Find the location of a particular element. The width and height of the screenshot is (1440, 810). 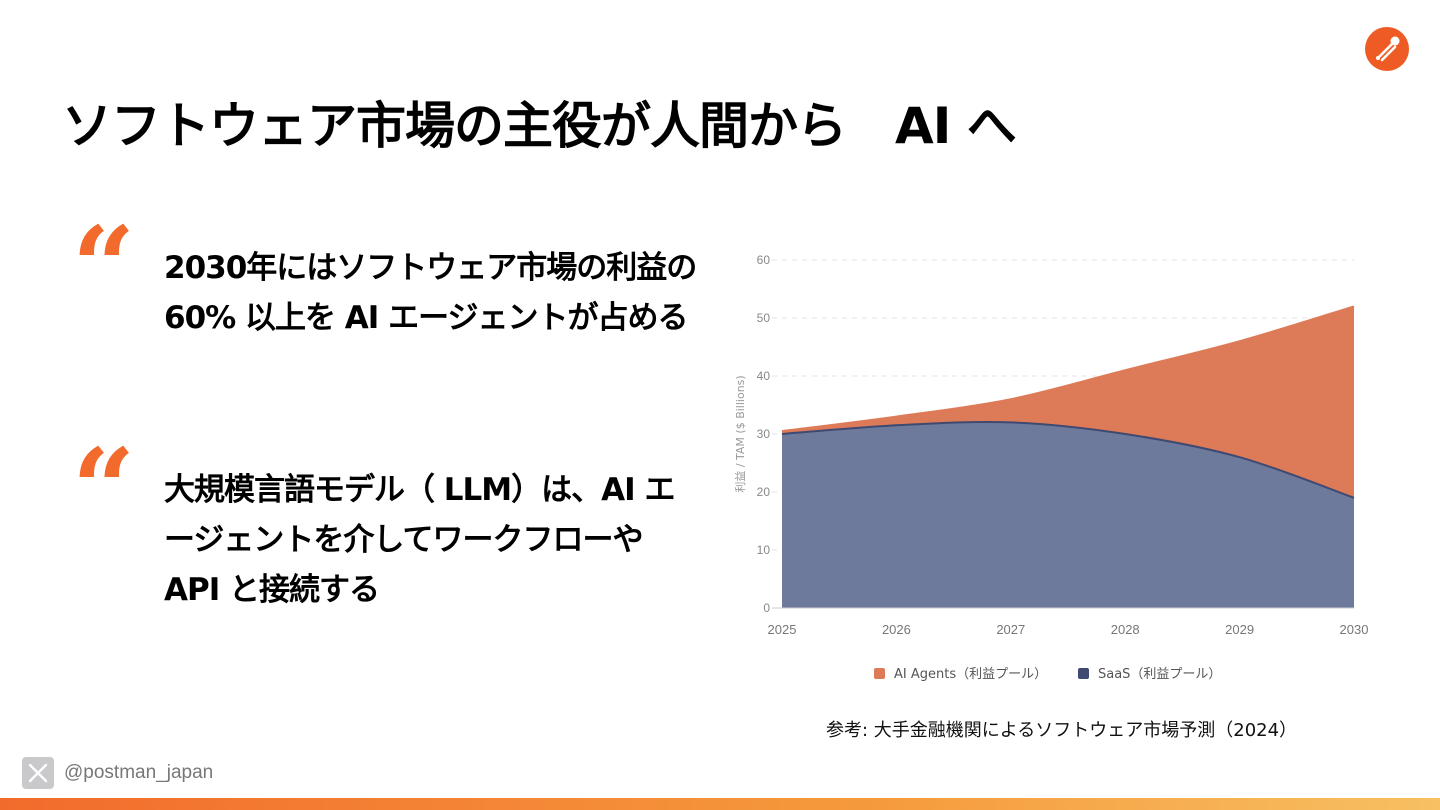

legend-label-0: AI Agents（利益プール） is located at coordinates (970, 674).